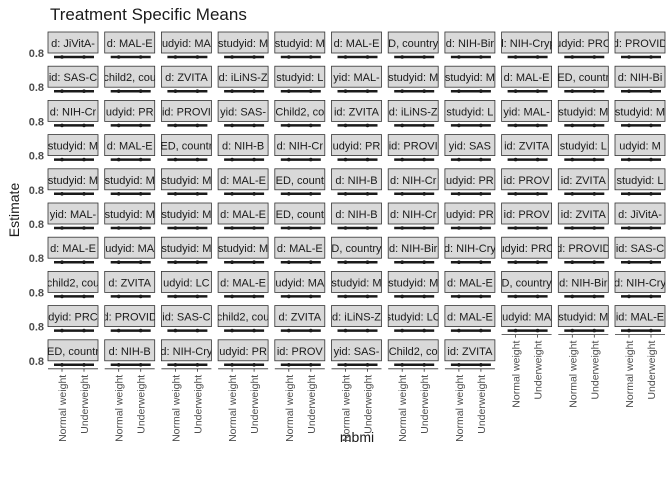  Describe the element at coordinates (527, 78) in the screenshot. I see `facet-strip-label: d: MAL-E` at that location.